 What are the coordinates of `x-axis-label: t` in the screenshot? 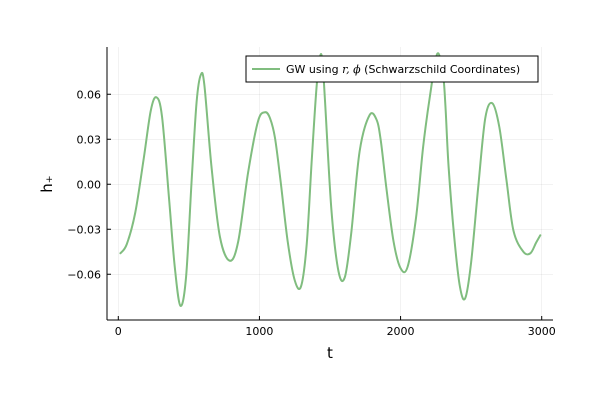 It's located at (330, 353).